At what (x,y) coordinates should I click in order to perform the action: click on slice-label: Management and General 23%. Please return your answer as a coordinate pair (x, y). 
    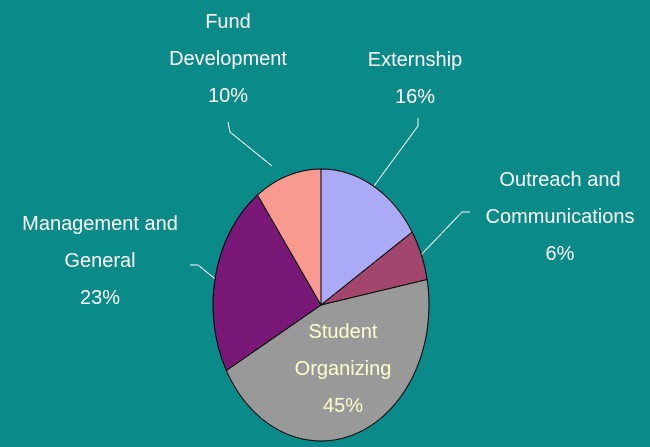
    Looking at the image, I should click on (100, 261).